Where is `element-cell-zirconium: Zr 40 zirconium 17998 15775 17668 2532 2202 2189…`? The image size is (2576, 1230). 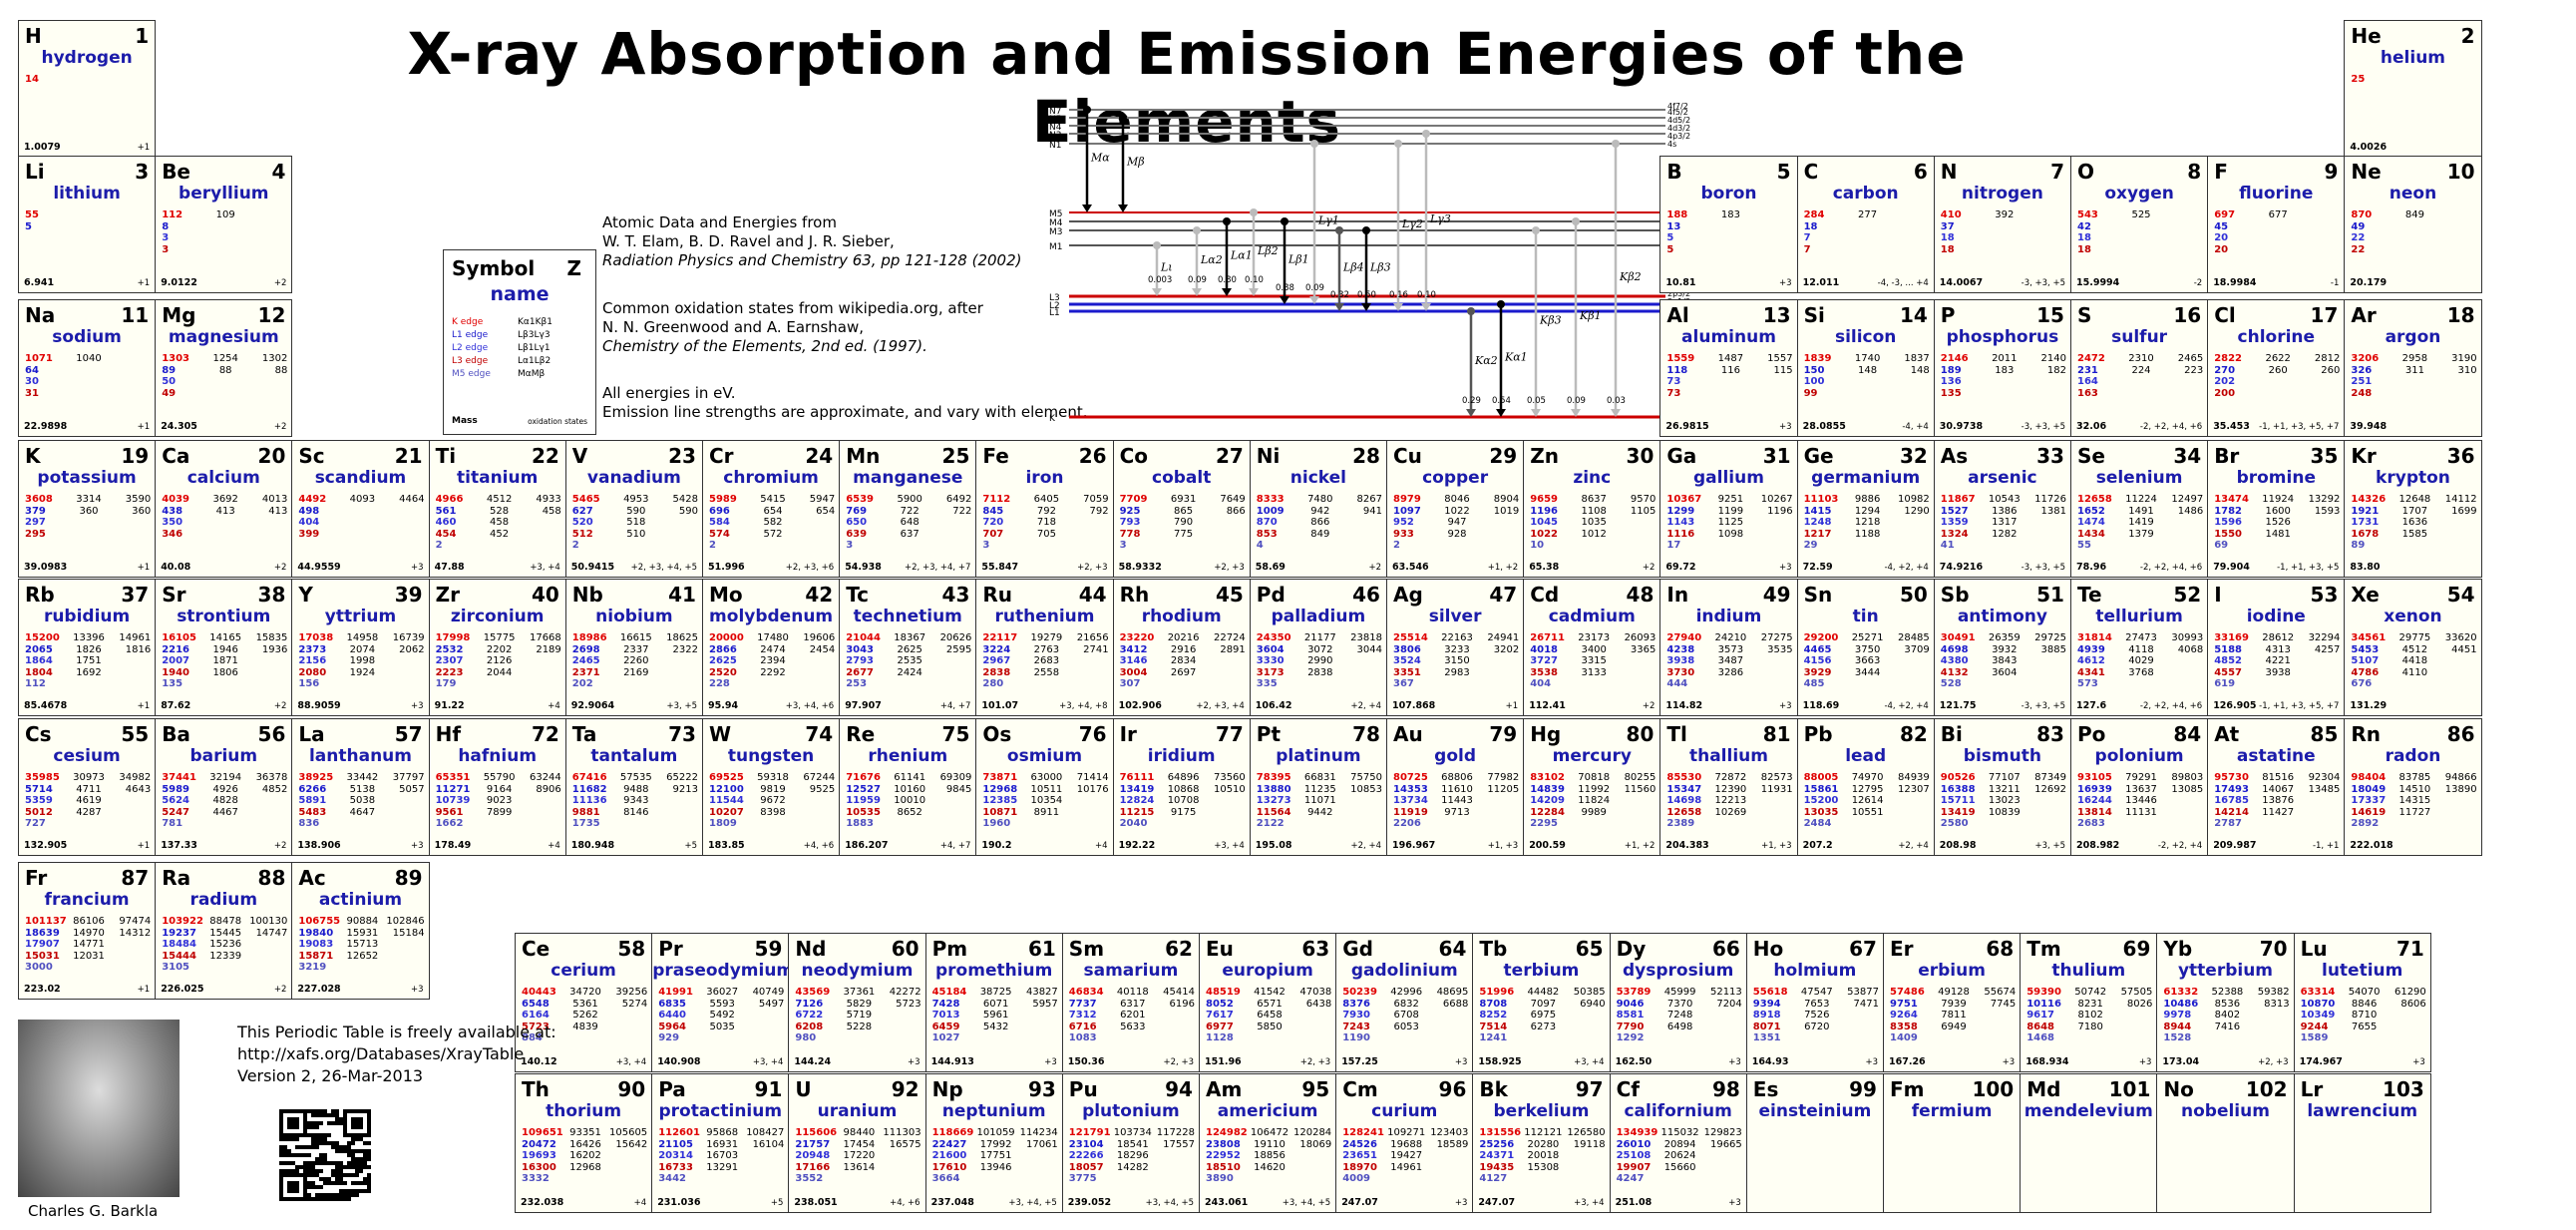 element-cell-zirconium: Zr 40 zirconium 17998 15775 17668 2532 2202 2189… is located at coordinates (497, 647).